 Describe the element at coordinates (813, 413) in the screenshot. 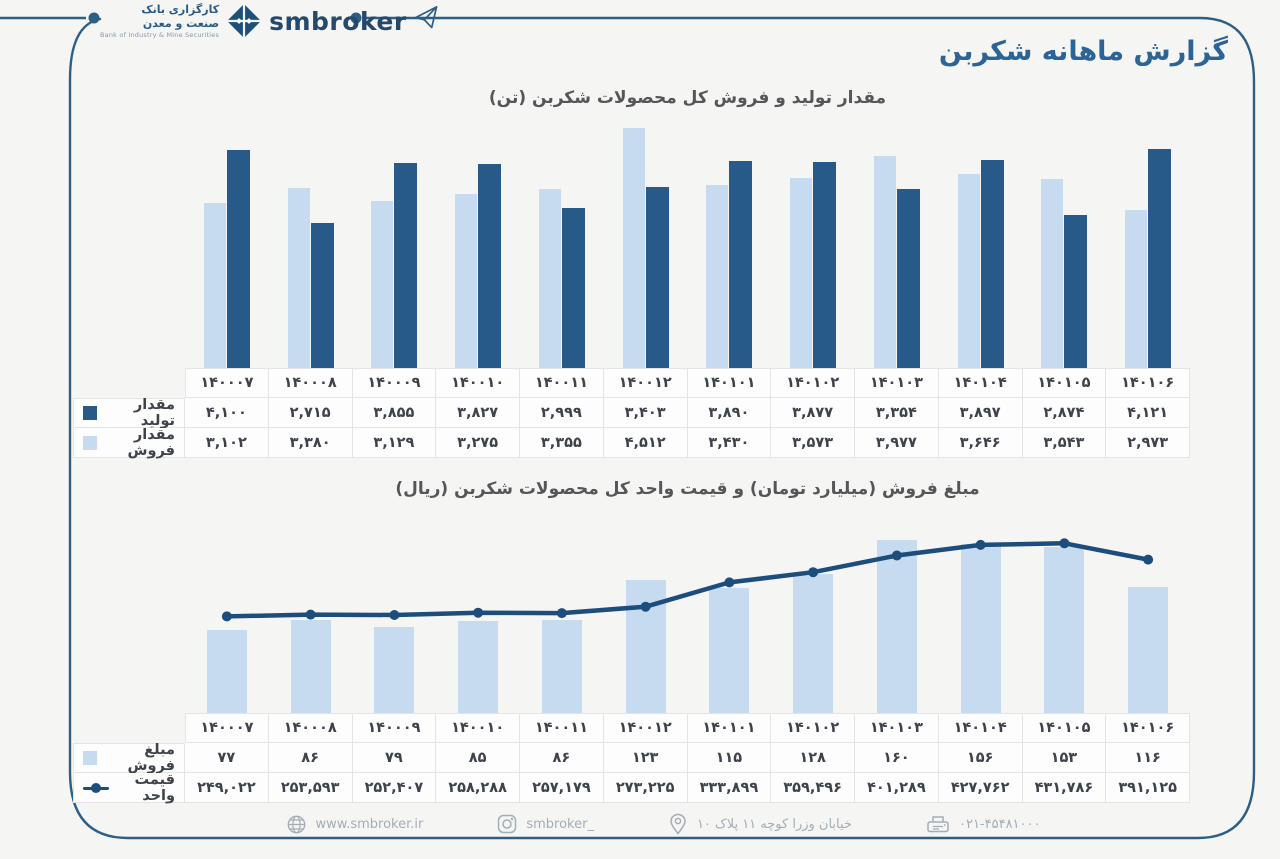

I see `production-value-cell: ۳,۸۷۷` at that location.